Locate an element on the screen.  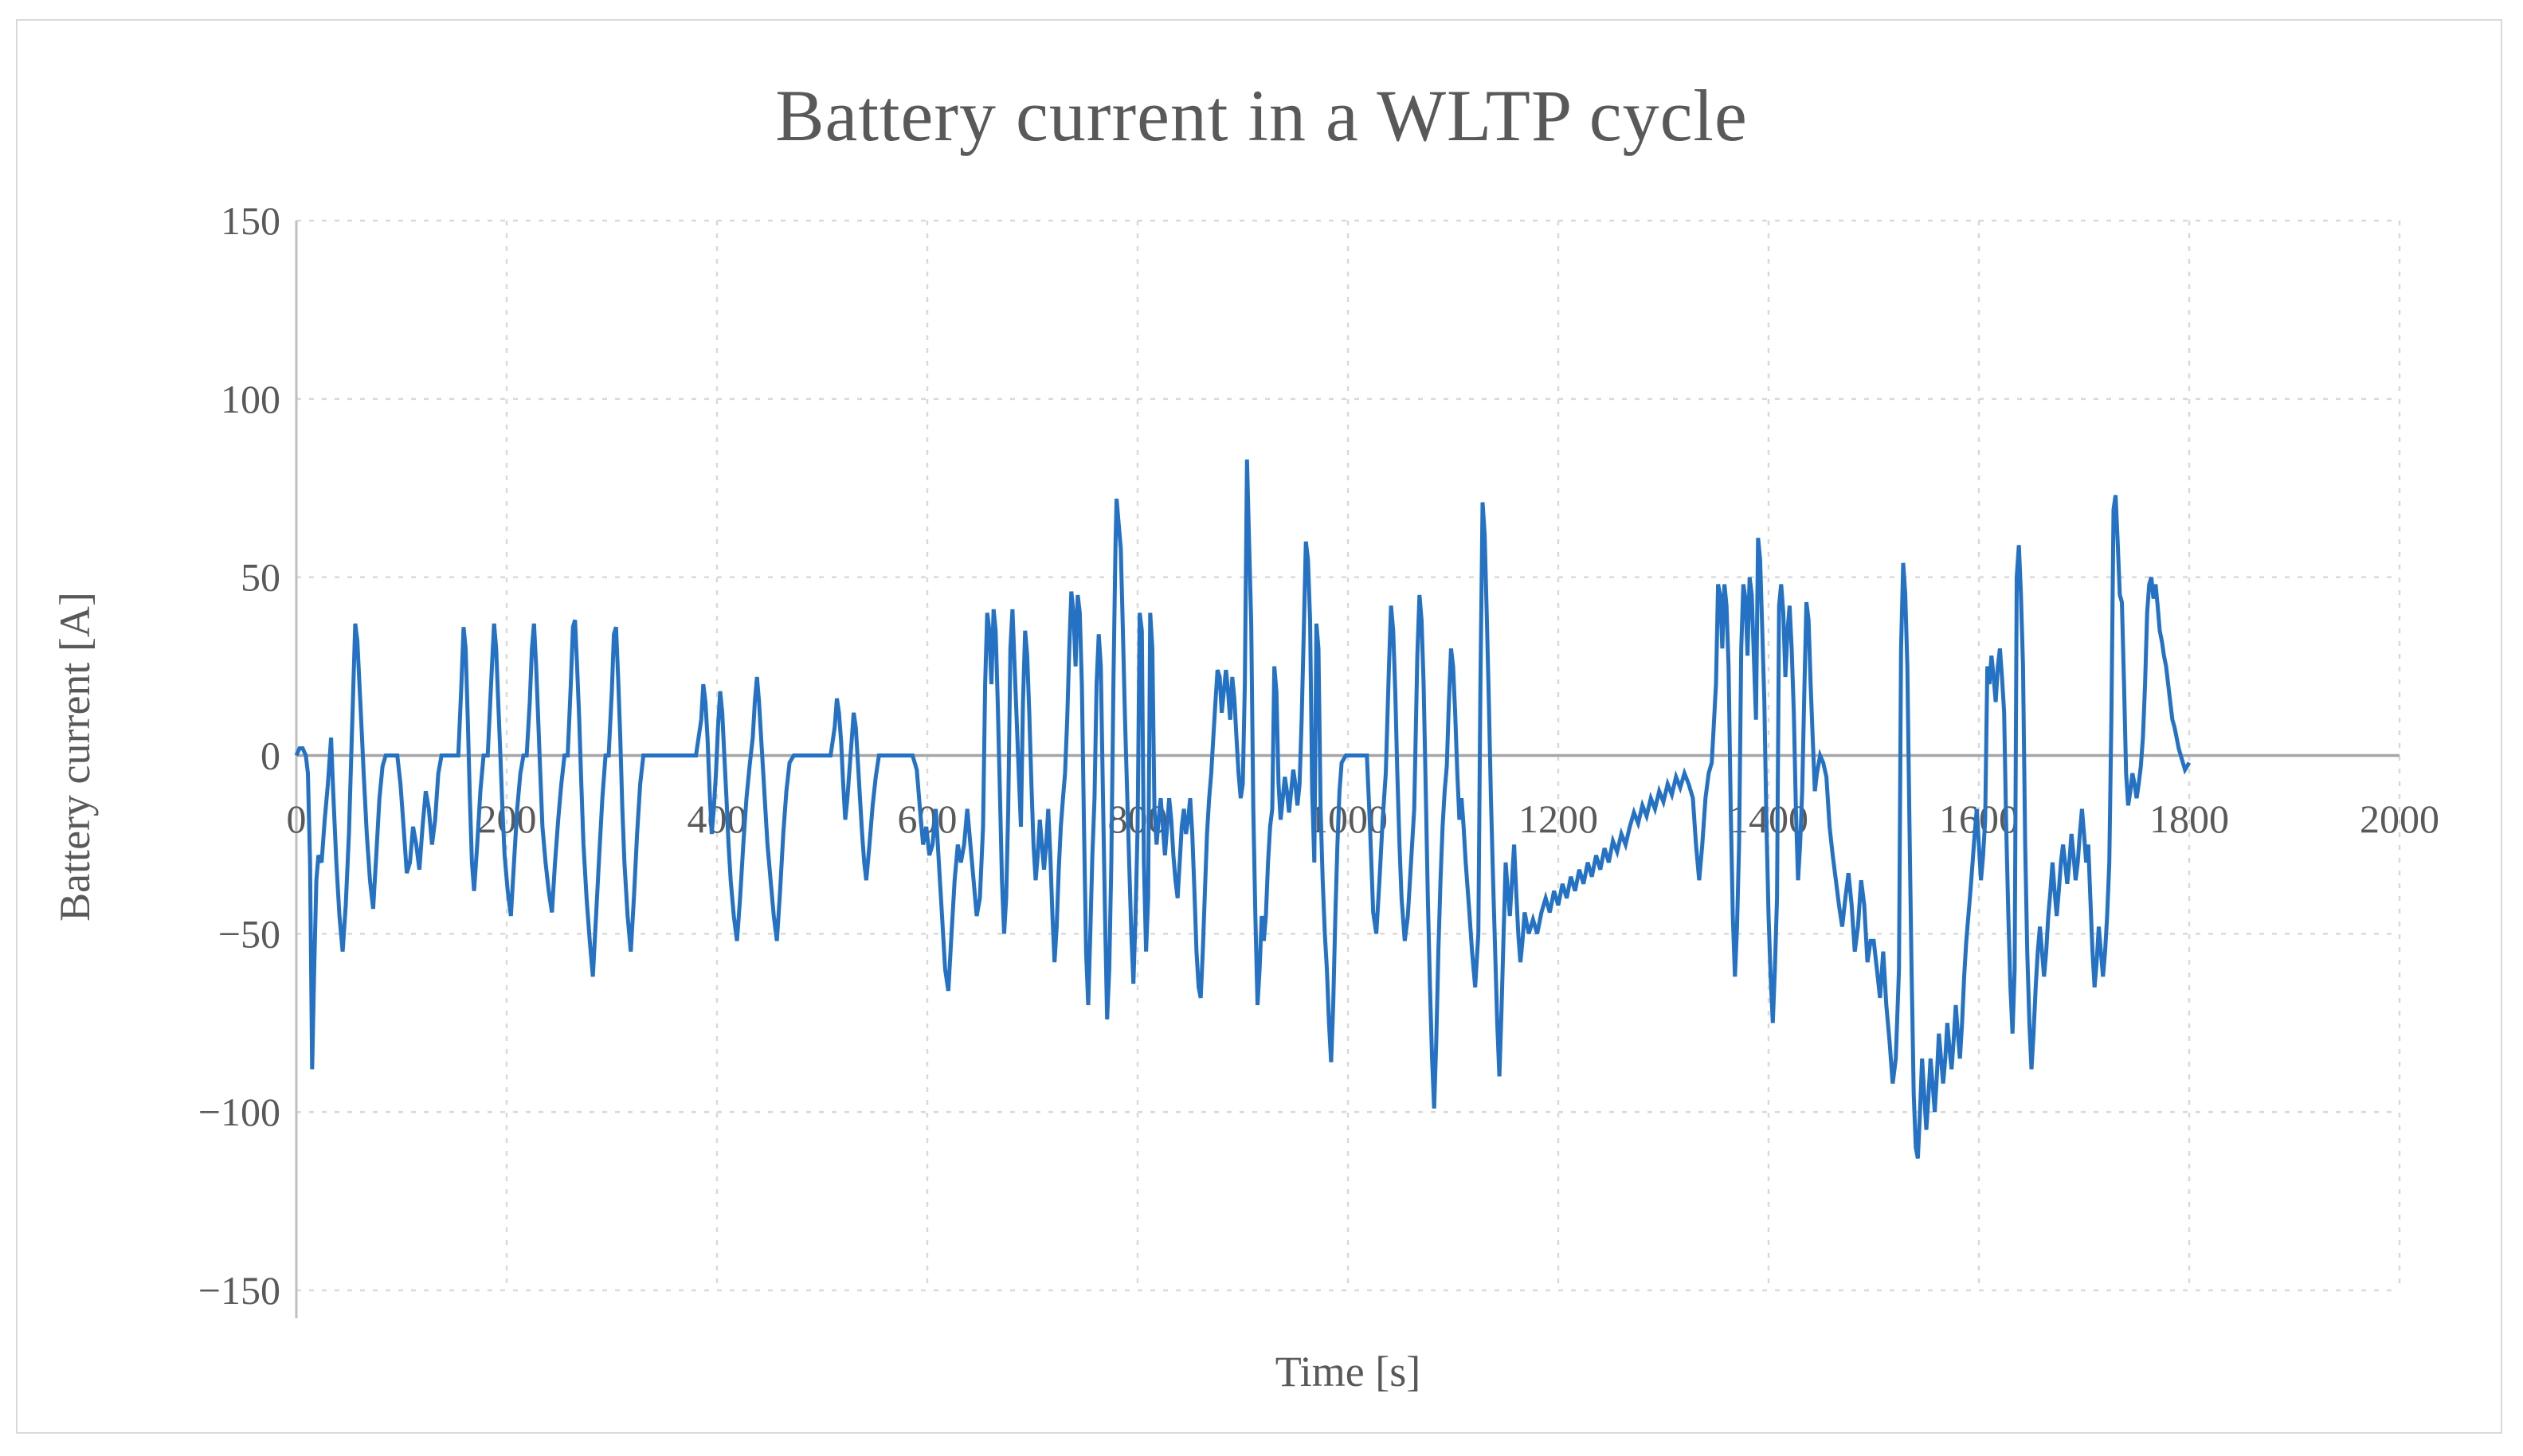
x-tick-label: 2000 is located at coordinates (2399, 818).